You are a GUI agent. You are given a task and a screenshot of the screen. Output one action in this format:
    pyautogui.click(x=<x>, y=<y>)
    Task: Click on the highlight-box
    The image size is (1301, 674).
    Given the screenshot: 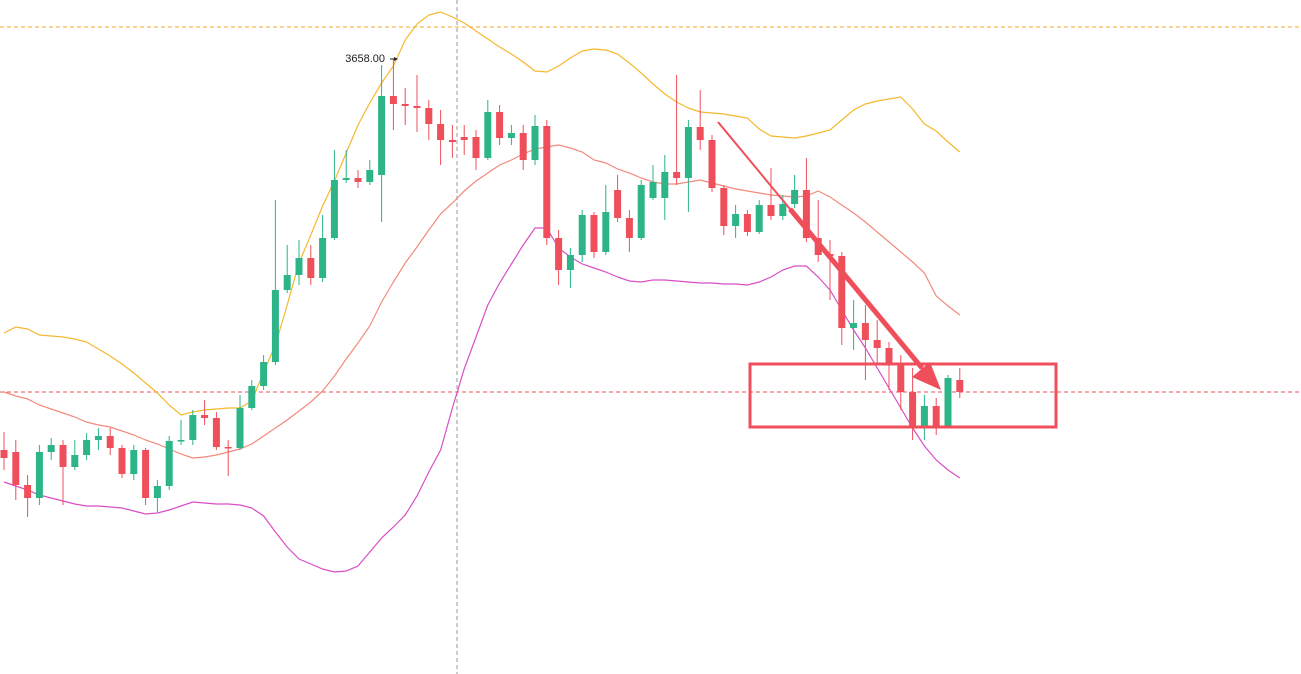 What is the action you would take?
    pyautogui.click(x=903, y=395)
    